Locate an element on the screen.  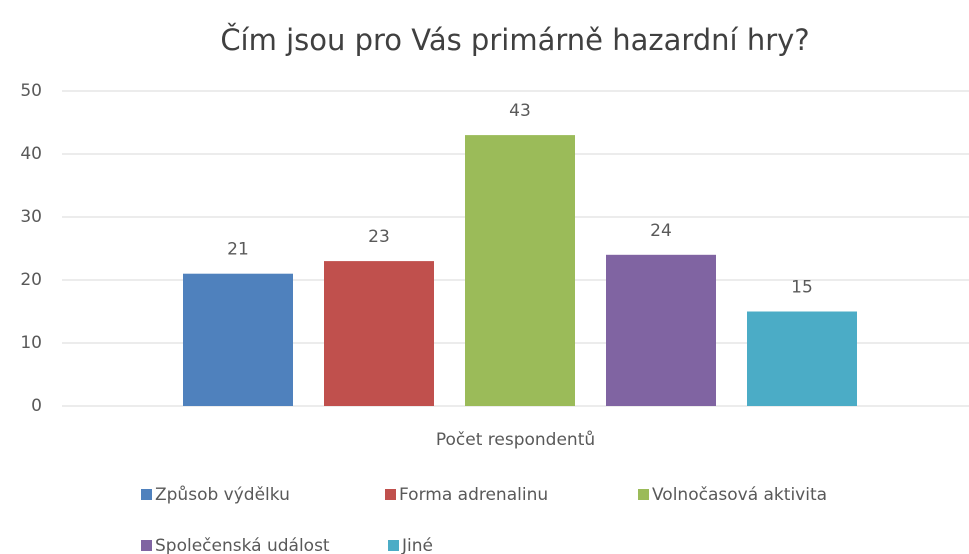
chart-title: Čím jsou pro Vás primárně hazardní hry? is located at coordinates (514, 40).